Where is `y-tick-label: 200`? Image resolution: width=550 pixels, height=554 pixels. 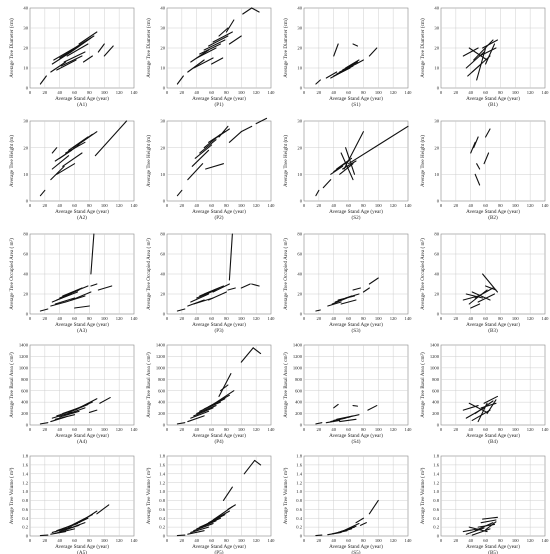 y-tick-label: 200 is located at coordinates (25, 413).